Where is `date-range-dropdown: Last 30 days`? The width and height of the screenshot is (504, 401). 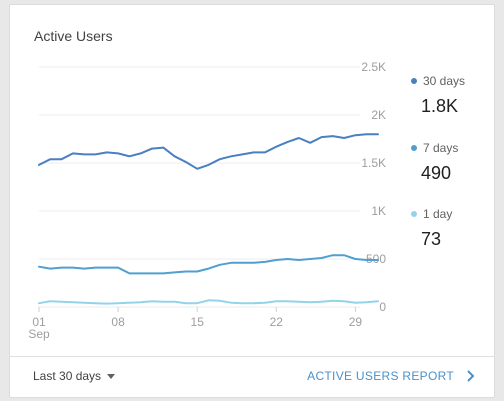 date-range-dropdown: Last 30 days is located at coordinates (74, 376).